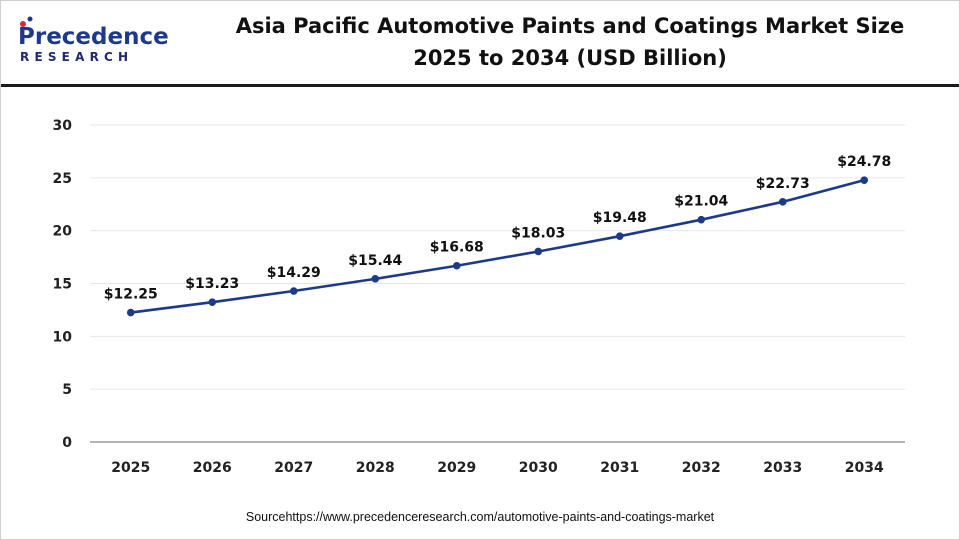  Describe the element at coordinates (93, 37) in the screenshot. I see `logo-word: Precedence` at that location.